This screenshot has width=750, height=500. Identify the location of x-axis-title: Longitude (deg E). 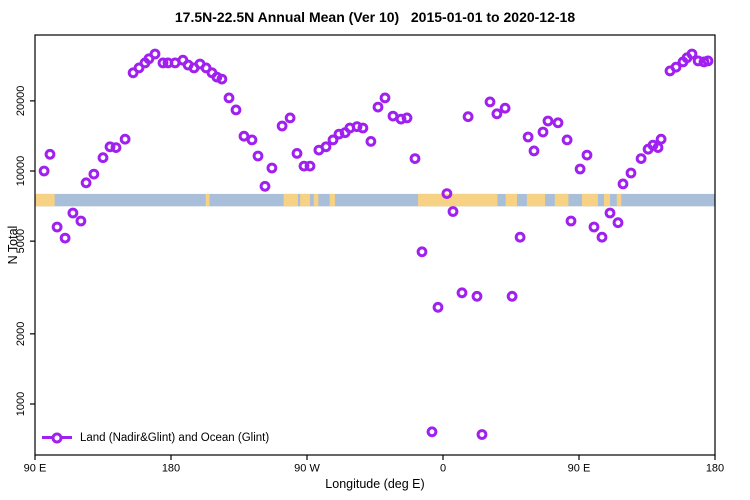
(375, 484).